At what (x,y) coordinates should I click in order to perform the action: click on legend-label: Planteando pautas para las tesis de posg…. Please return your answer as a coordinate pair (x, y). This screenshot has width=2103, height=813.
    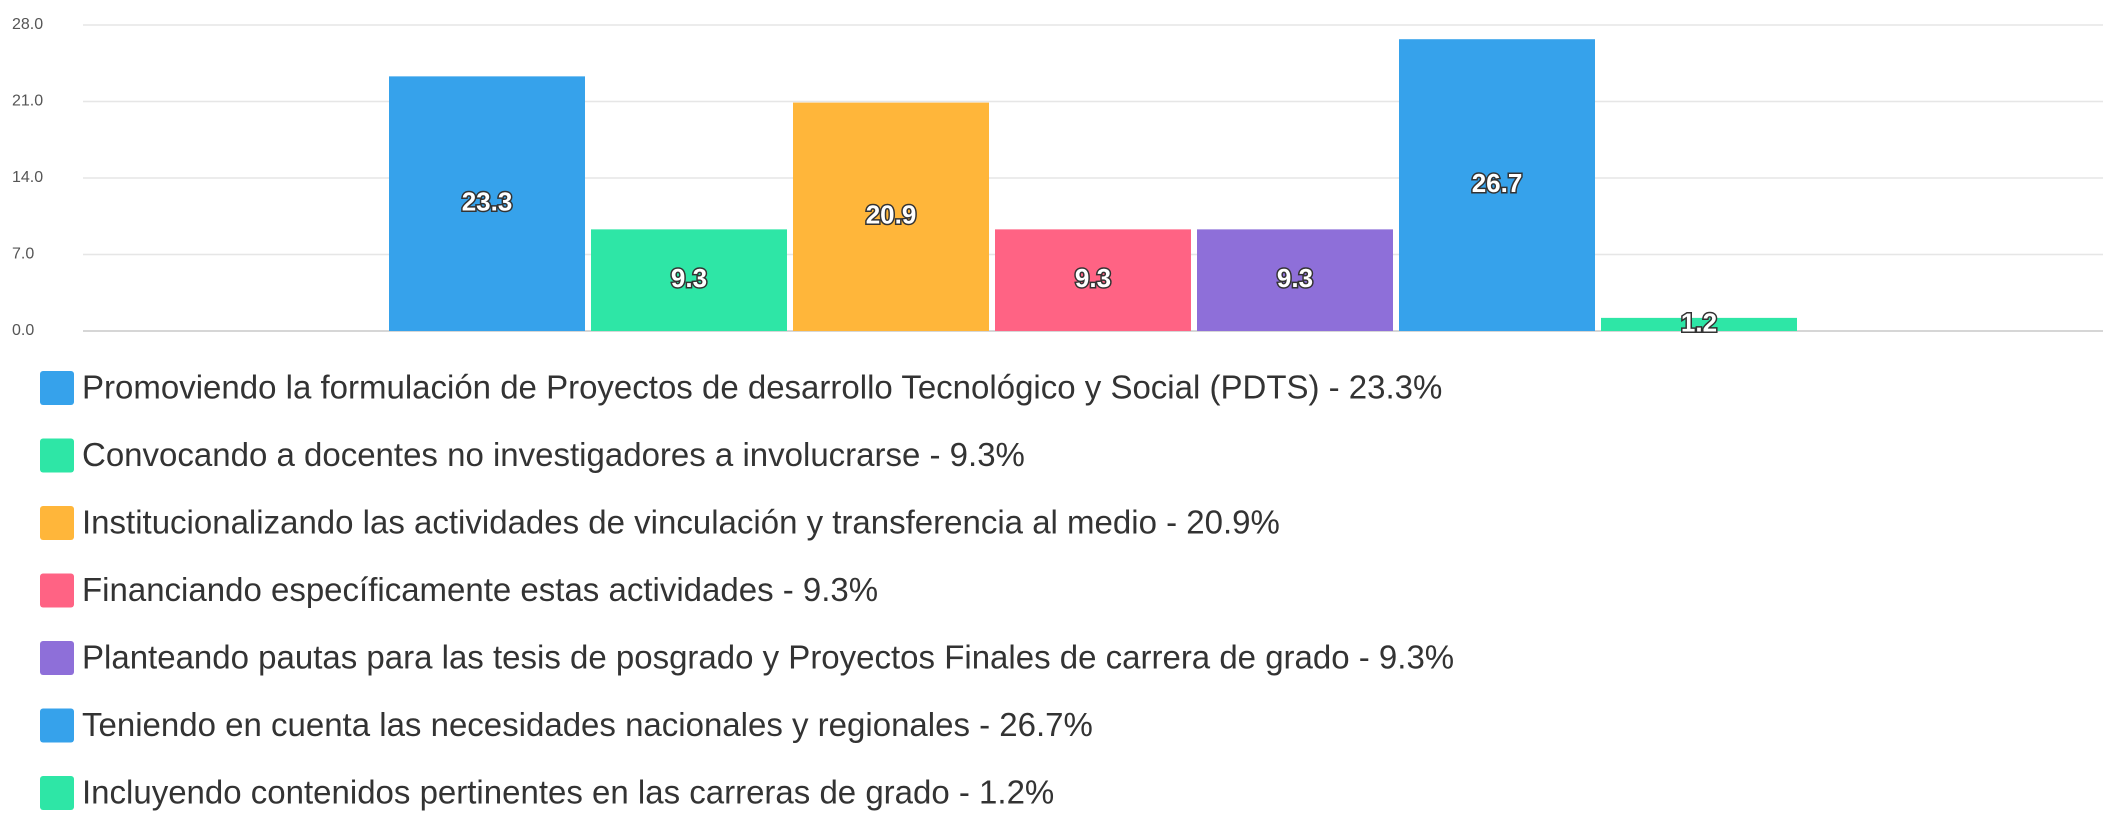
    Looking at the image, I should click on (768, 657).